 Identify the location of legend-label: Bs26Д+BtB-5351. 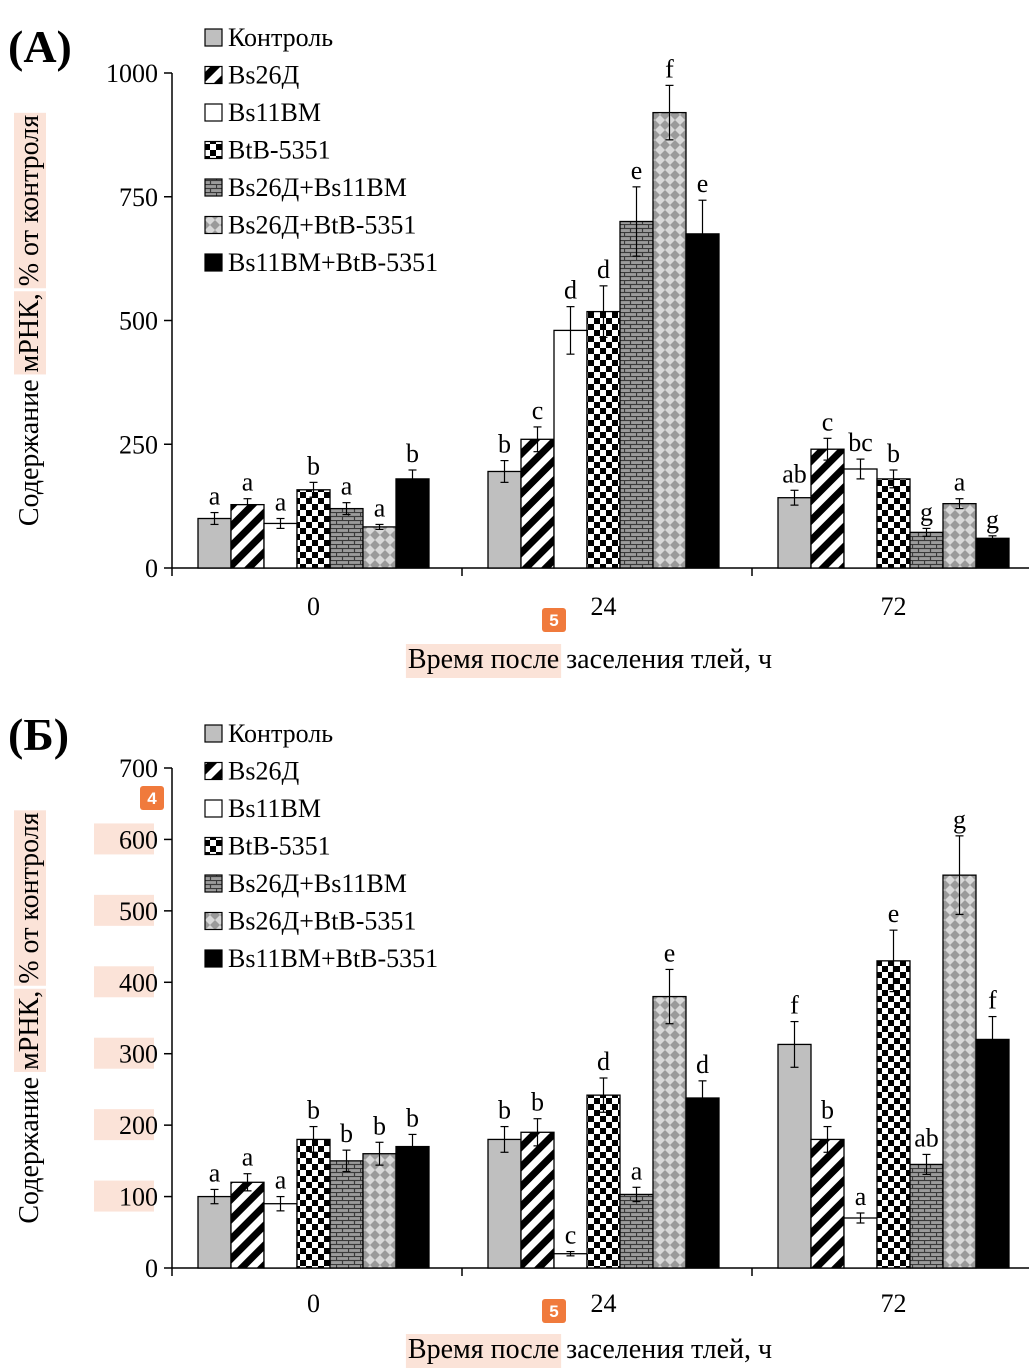
(322, 921).